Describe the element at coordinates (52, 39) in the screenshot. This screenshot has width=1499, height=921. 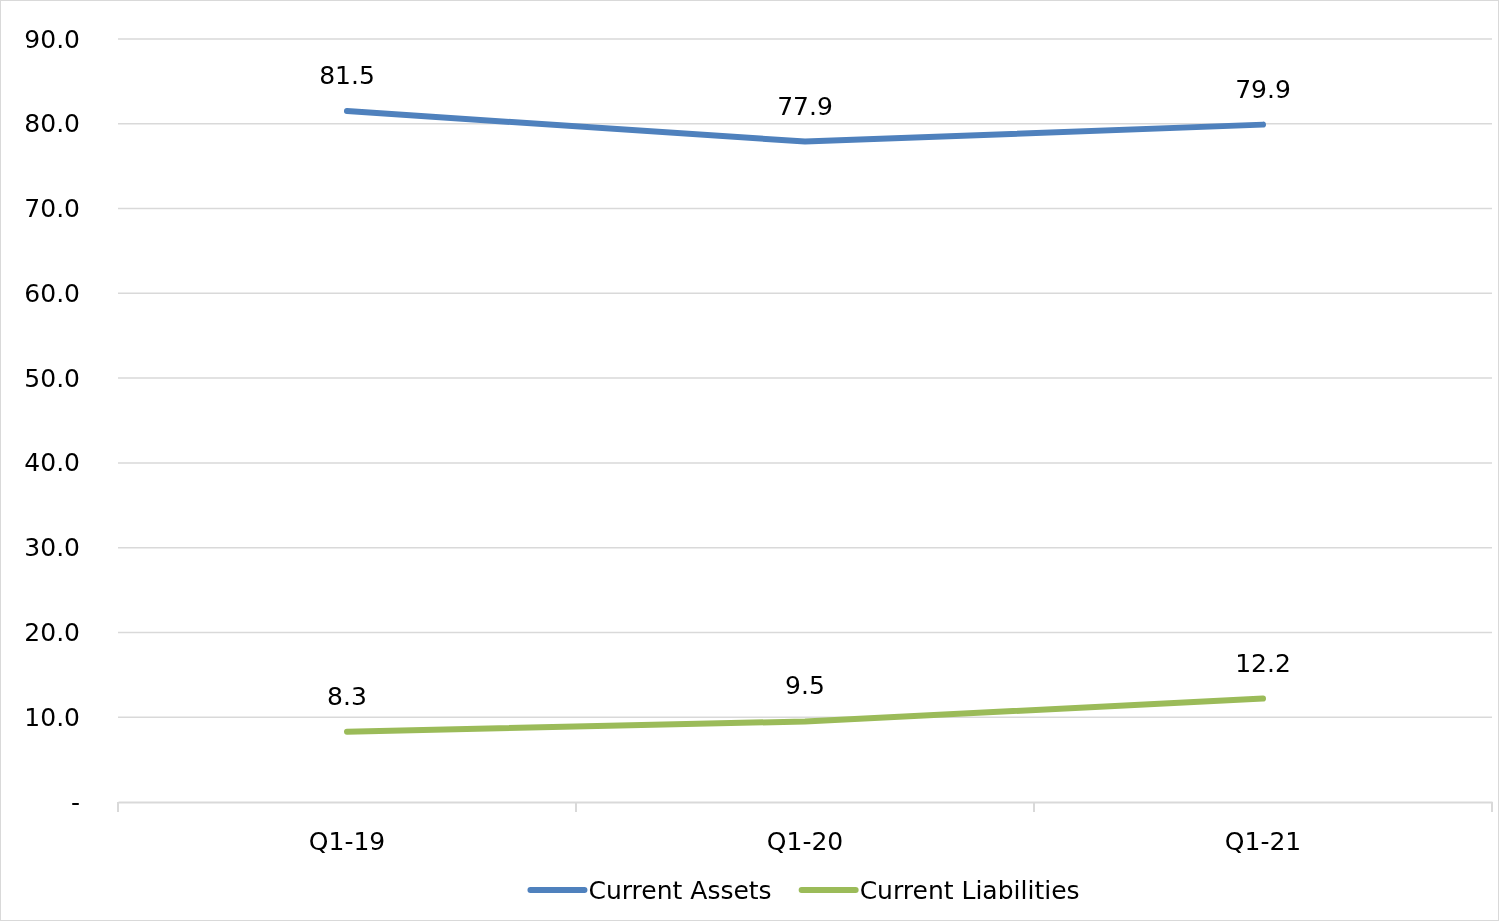
I see `y-tick-label: 90.0` at that location.